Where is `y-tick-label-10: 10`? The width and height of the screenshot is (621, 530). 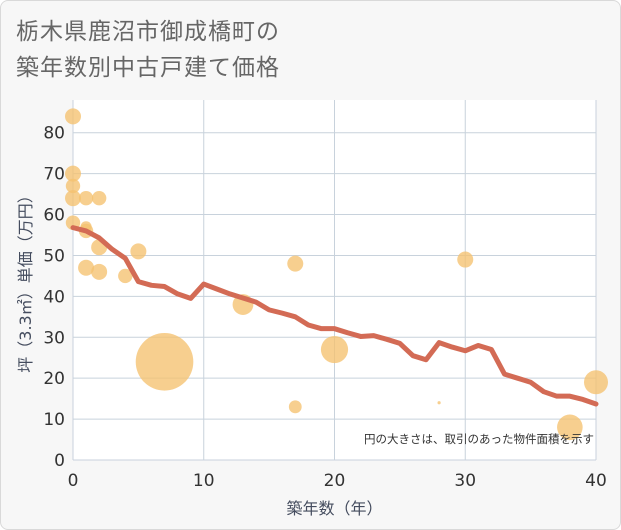 y-tick-label-10: 10 is located at coordinates (54, 420).